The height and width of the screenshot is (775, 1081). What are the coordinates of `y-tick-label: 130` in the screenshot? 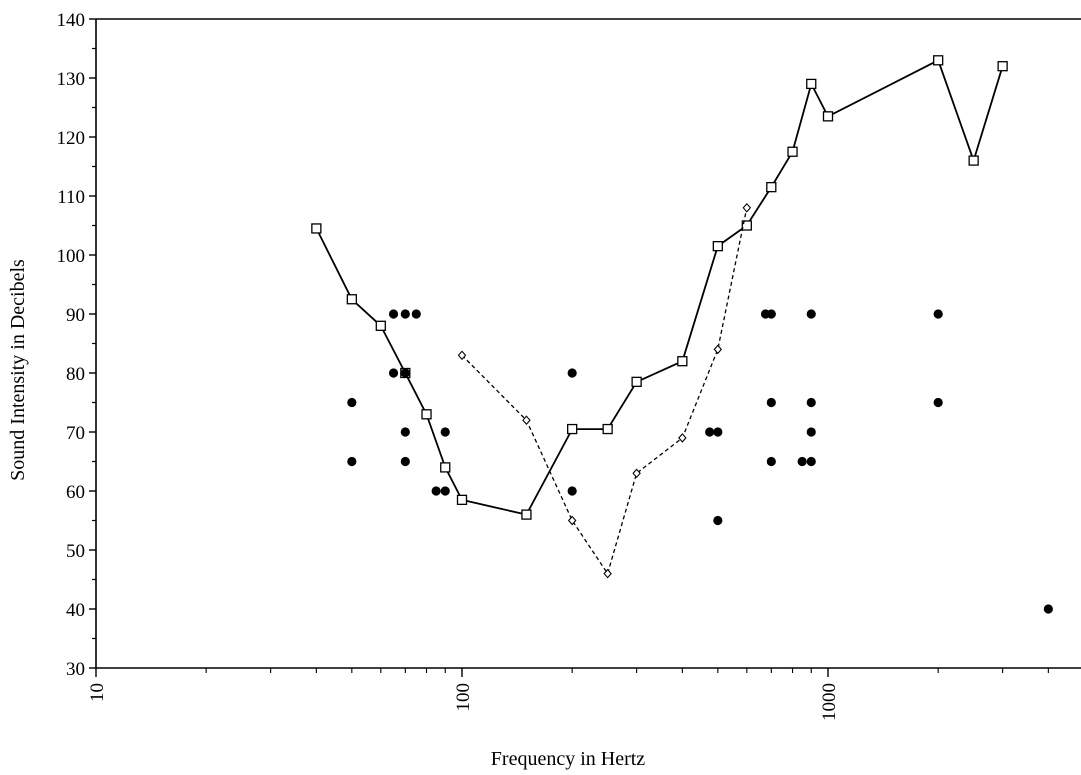 It's located at (71, 79).